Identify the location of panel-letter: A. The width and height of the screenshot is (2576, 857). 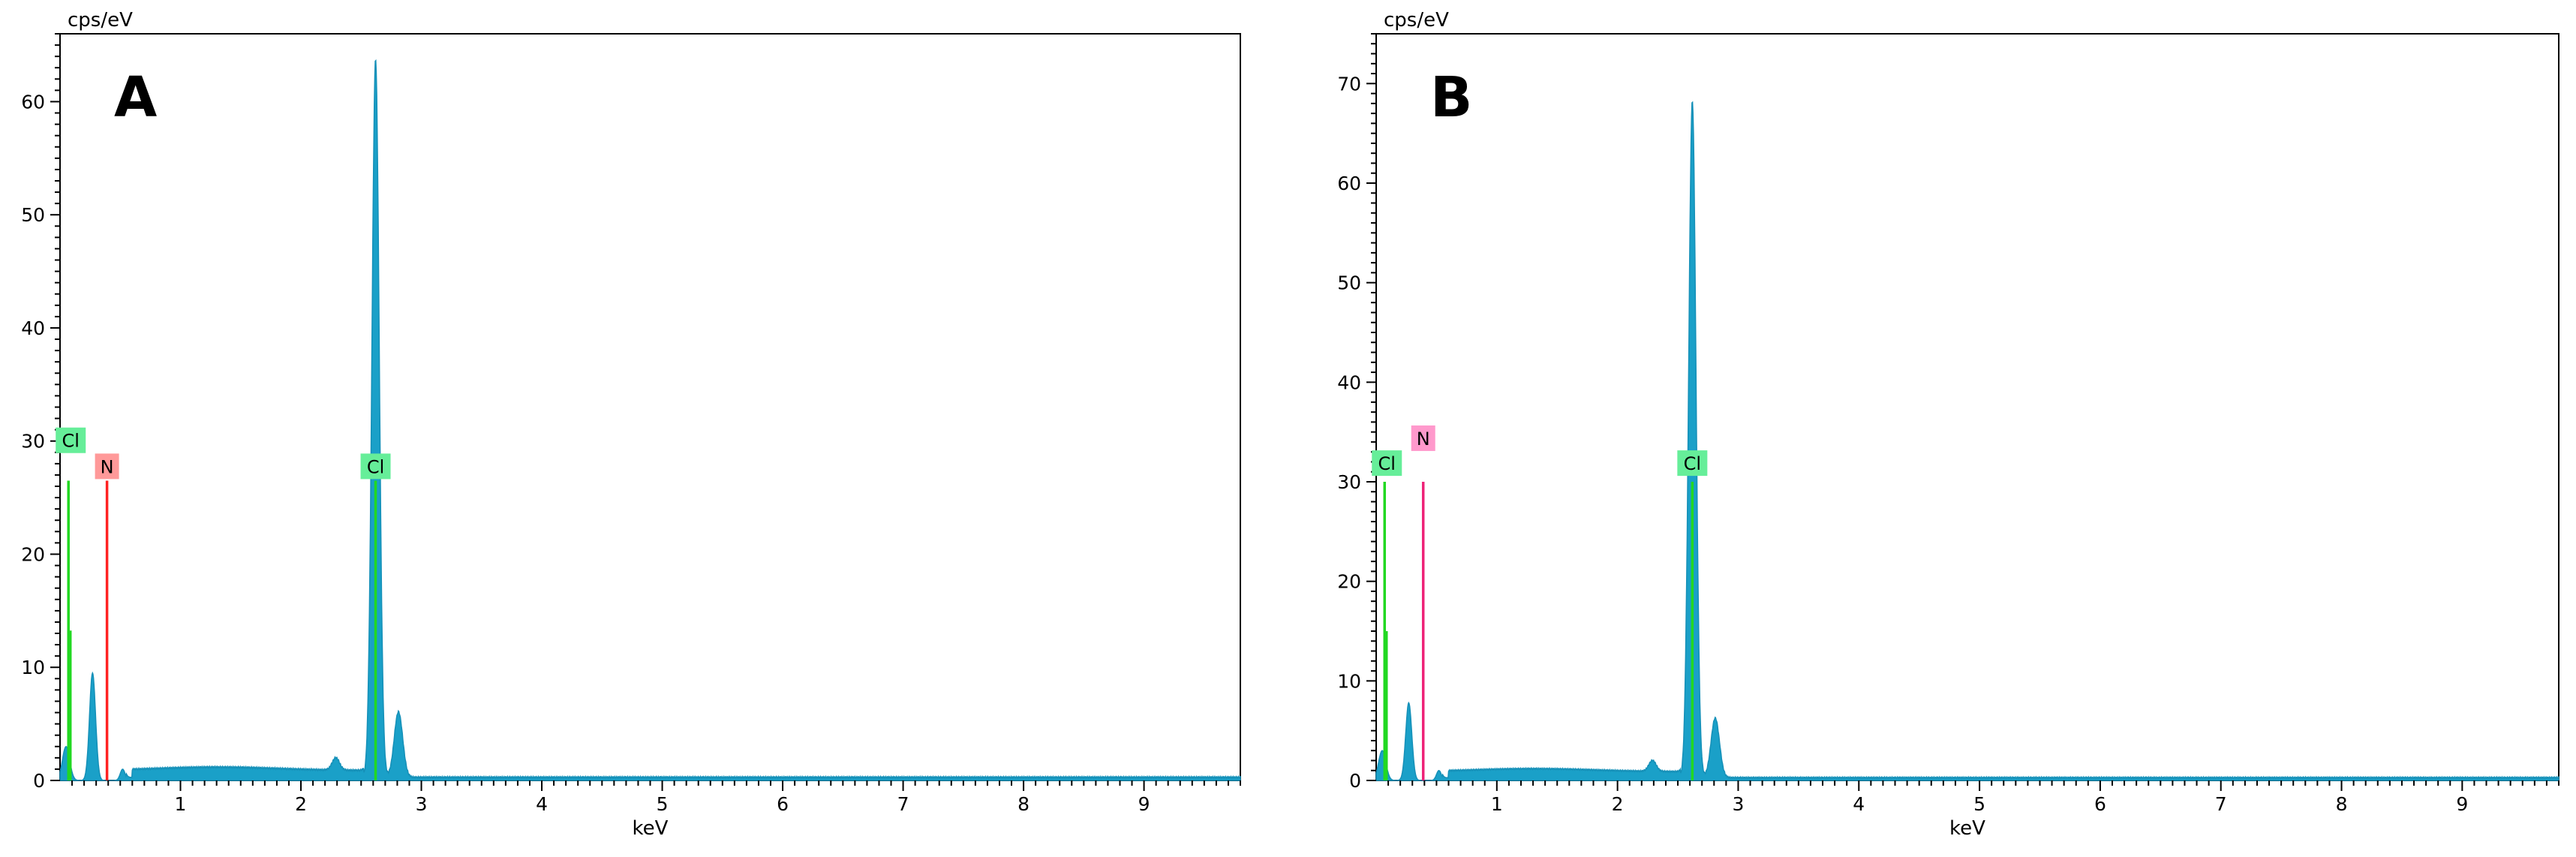
(135, 97).